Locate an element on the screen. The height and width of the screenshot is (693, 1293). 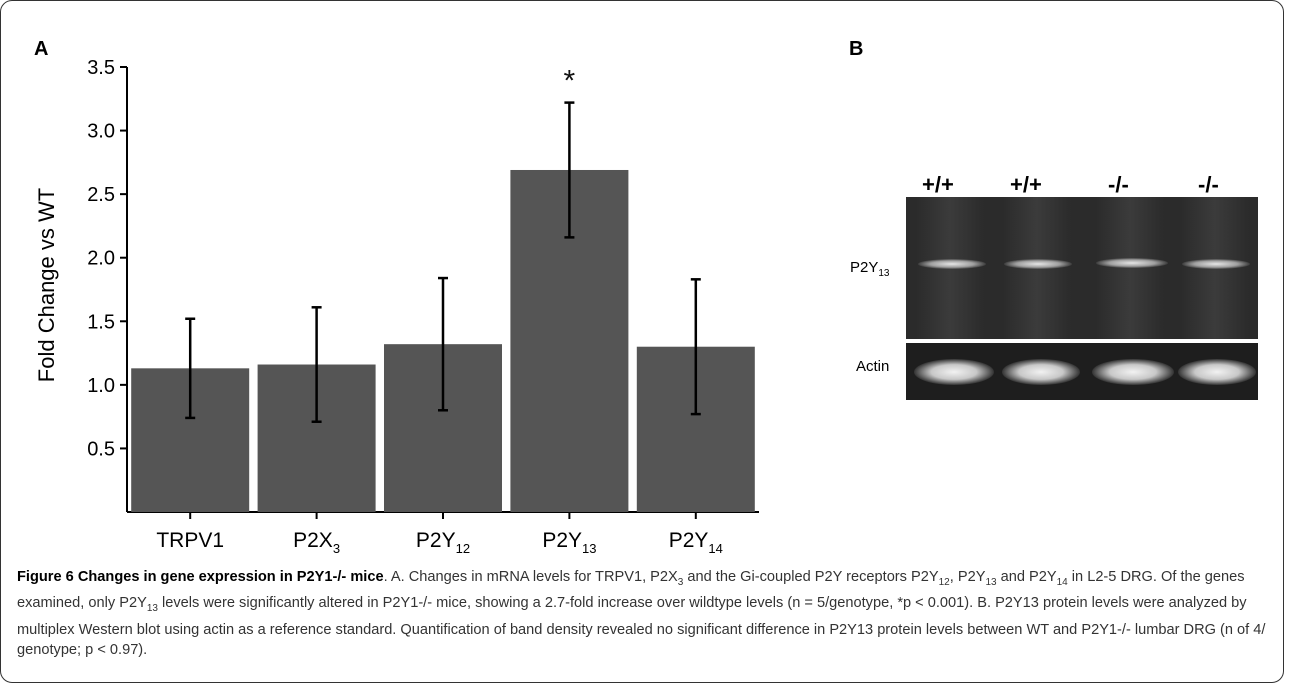
panel-b-letter: B is located at coordinates (856, 49).